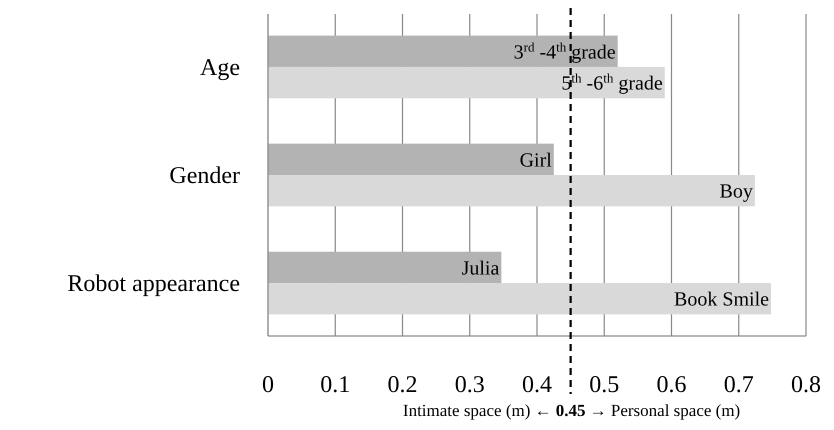  What do you see at coordinates (665, 410) in the screenshot?
I see `text: → Personal space (m)` at bounding box center [665, 410].